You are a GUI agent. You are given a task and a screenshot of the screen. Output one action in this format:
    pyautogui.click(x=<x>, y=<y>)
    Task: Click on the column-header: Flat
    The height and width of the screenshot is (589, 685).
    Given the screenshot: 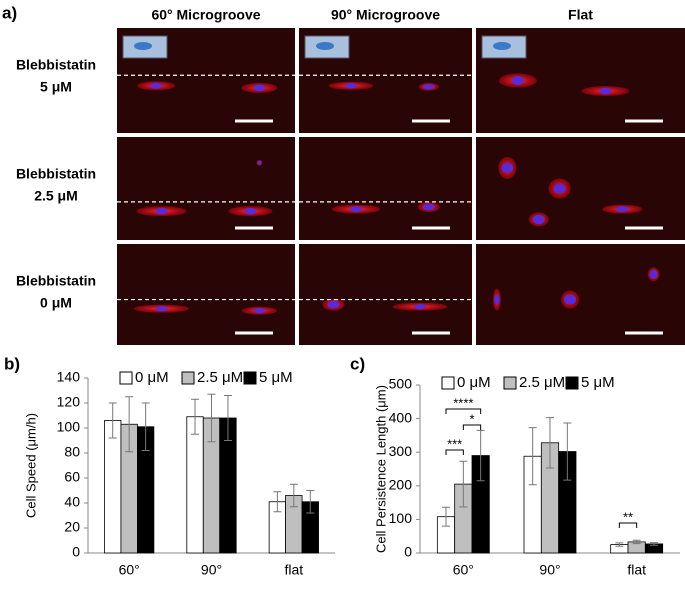 What is the action you would take?
    pyautogui.click(x=580, y=15)
    